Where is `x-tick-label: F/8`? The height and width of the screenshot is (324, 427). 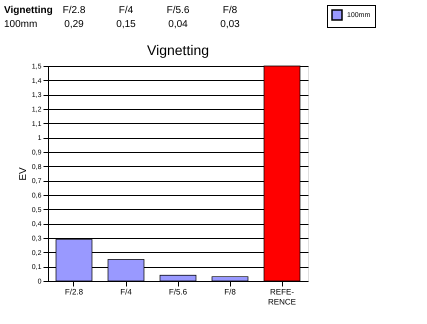
x-tick-label: F/8 is located at coordinates (230, 292).